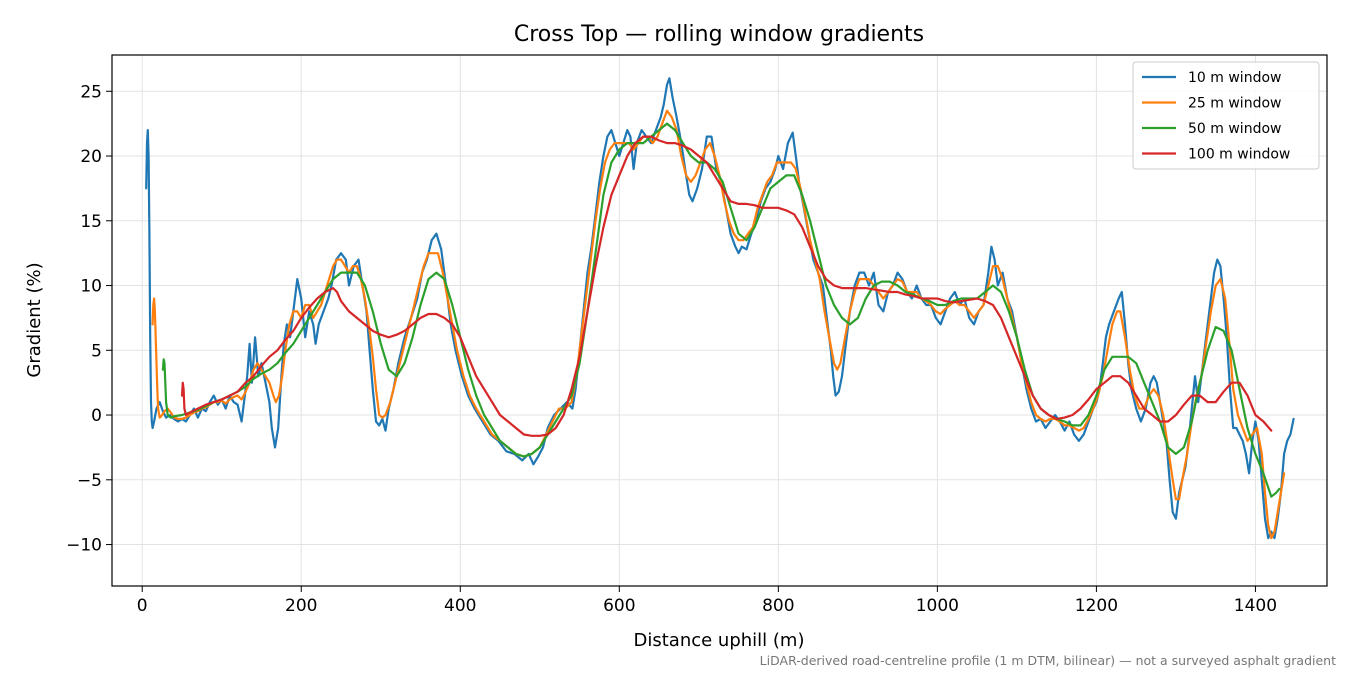 The width and height of the screenshot is (1350, 679). Describe the element at coordinates (96, 351) in the screenshot. I see `y-tick-label: 5` at that location.